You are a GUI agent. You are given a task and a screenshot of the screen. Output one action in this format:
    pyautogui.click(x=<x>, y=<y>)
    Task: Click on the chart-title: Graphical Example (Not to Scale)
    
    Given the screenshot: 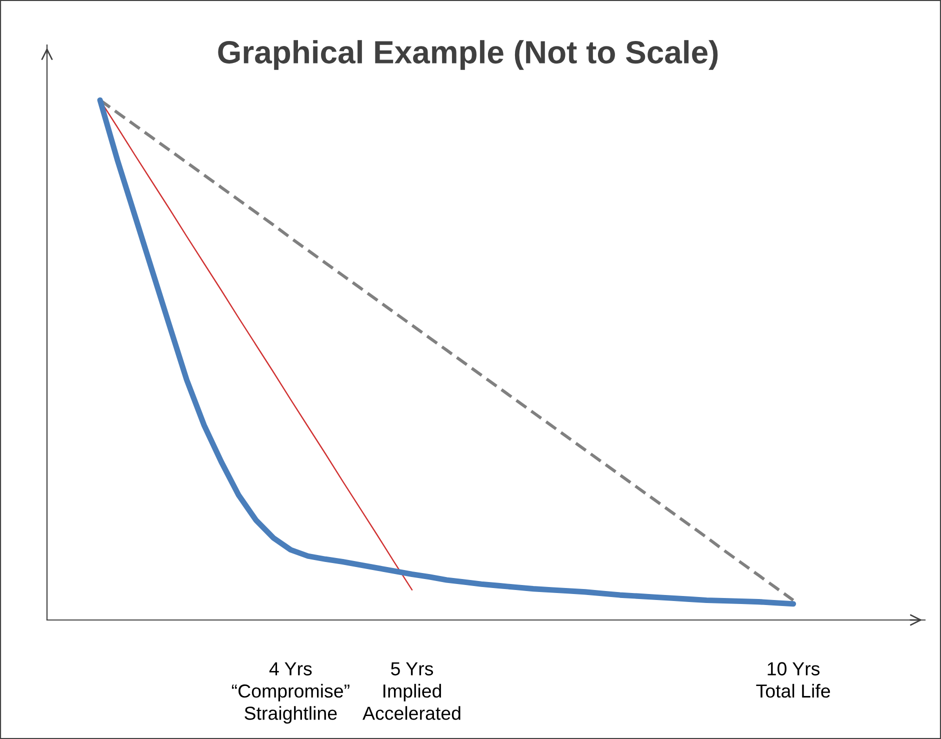 What is the action you would take?
    pyautogui.click(x=468, y=55)
    